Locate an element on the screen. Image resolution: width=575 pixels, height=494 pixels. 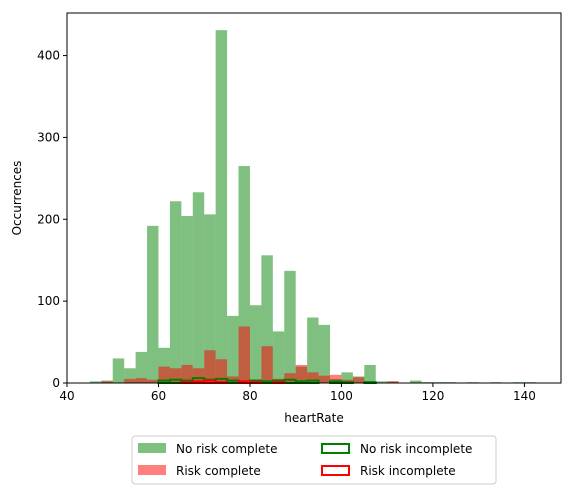
x-axis-title: heartRate is located at coordinates (314, 418).